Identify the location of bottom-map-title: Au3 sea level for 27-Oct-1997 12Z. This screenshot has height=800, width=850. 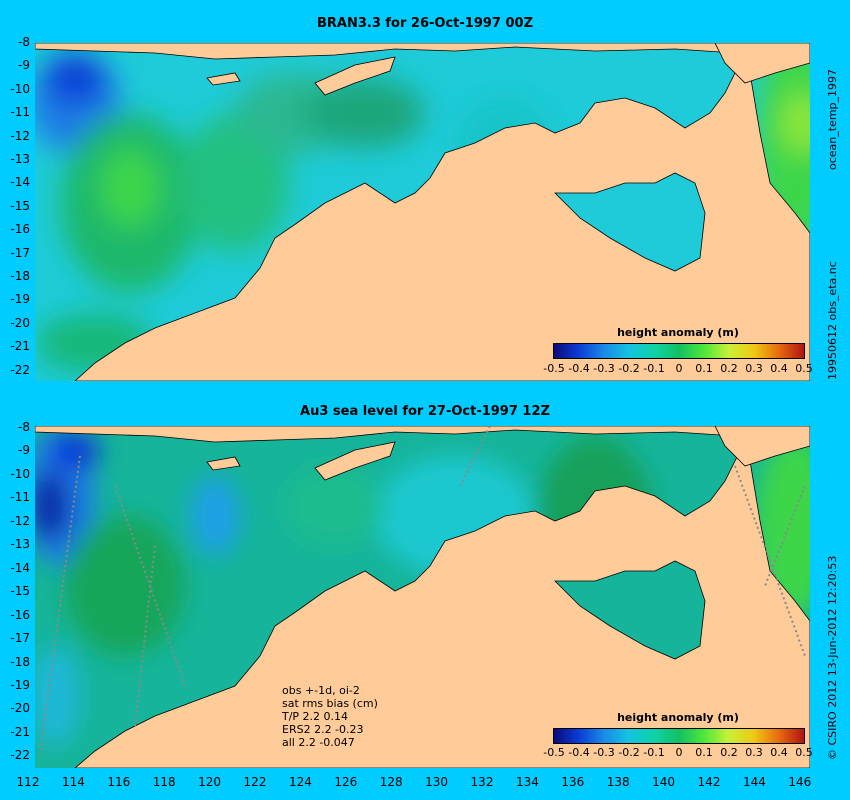
(425, 411).